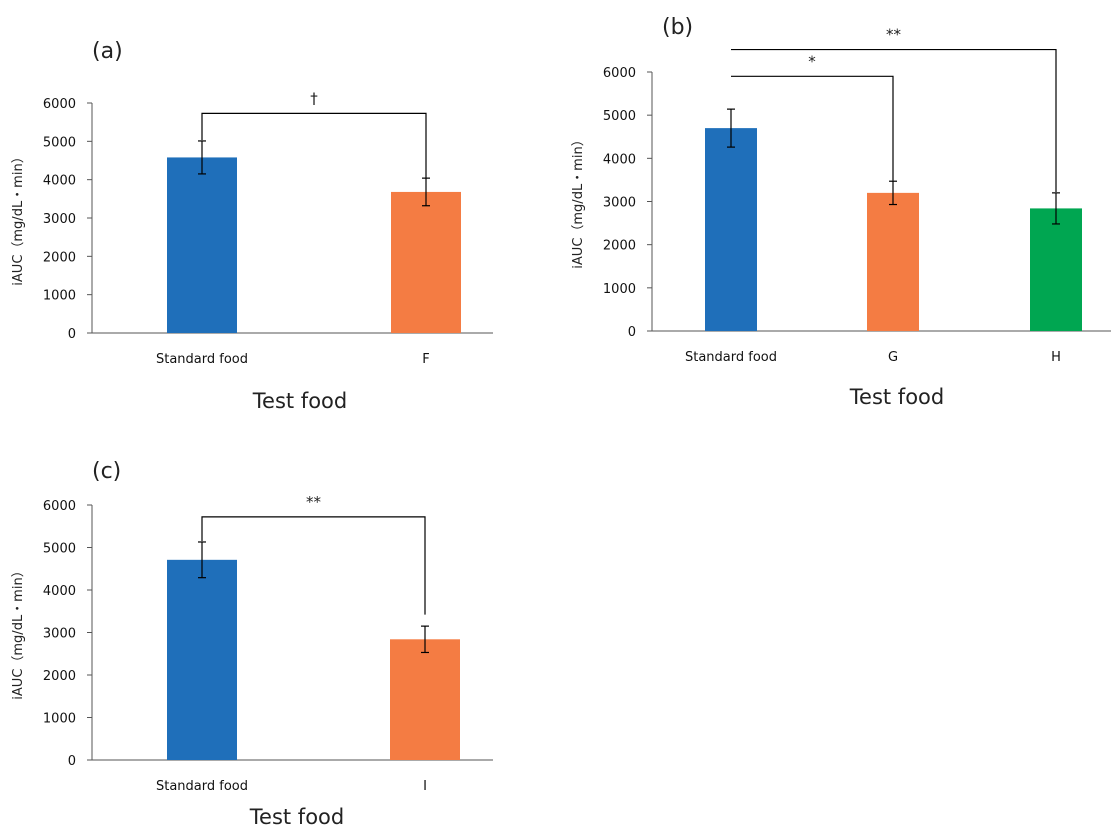  I want to click on x-tick-label: I, so click(425, 786).